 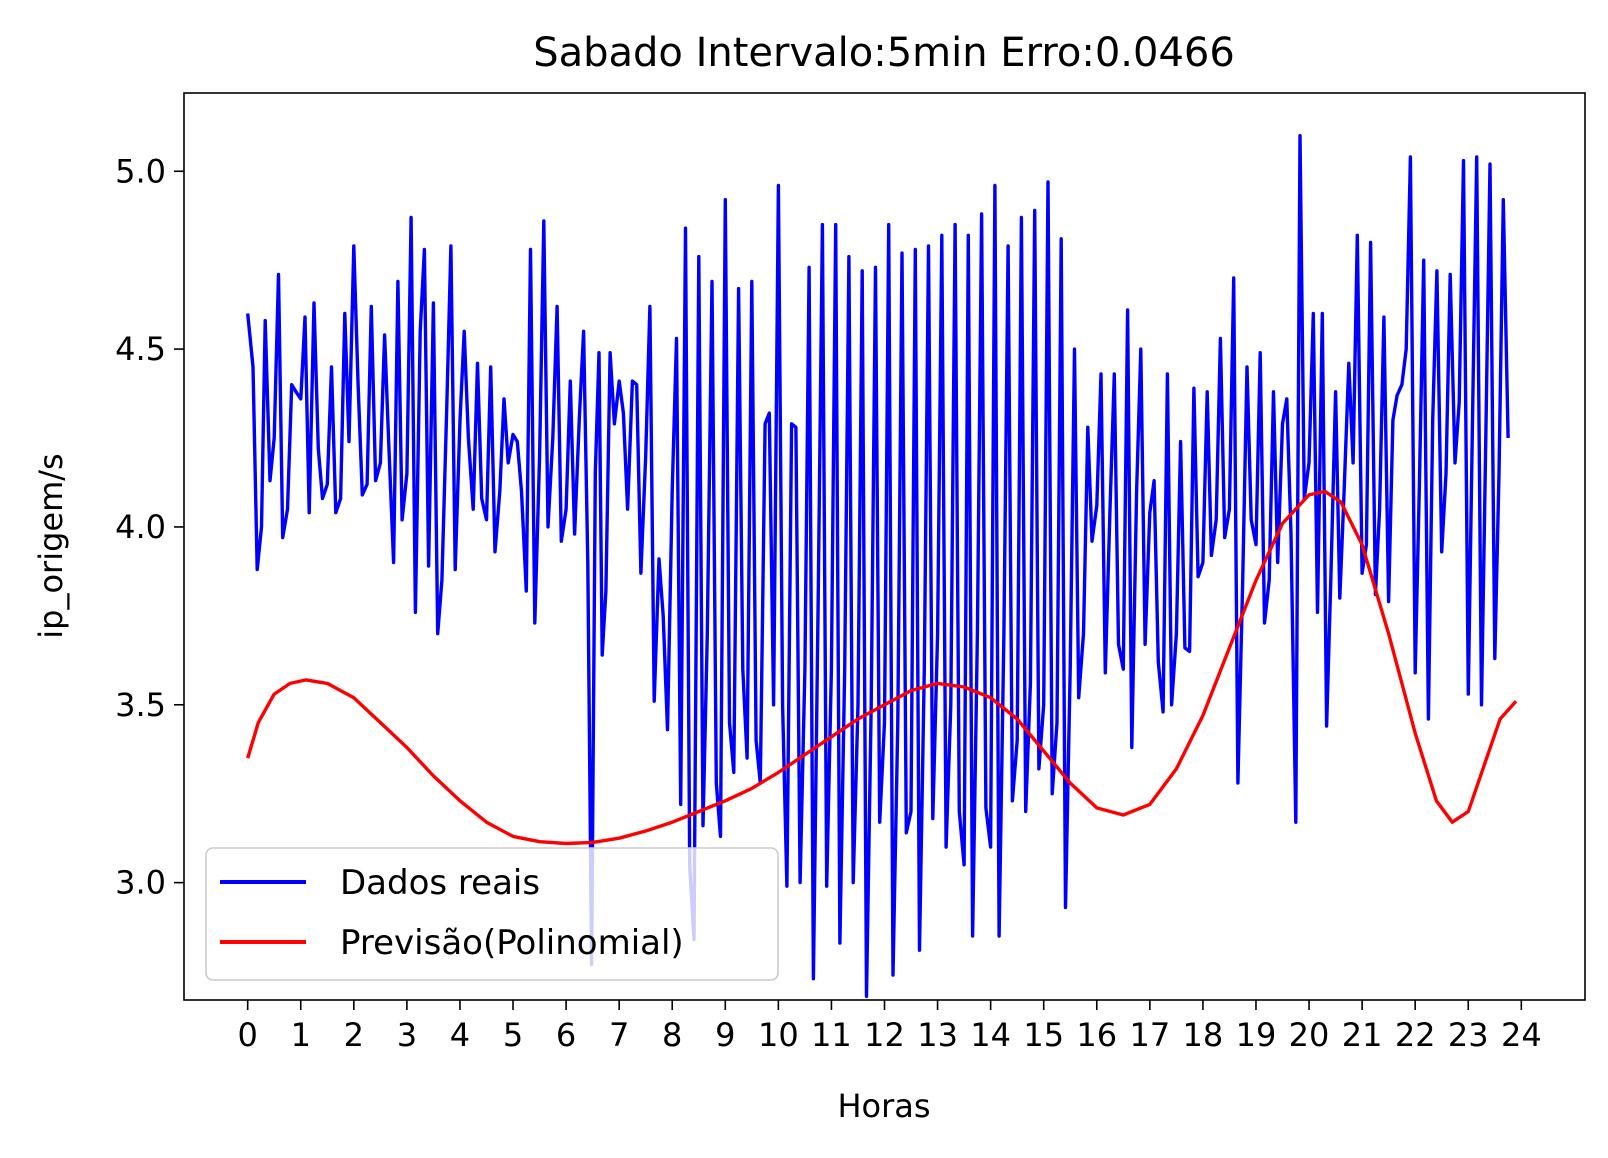 I want to click on x-tick-label: 10, so click(x=778, y=1035).